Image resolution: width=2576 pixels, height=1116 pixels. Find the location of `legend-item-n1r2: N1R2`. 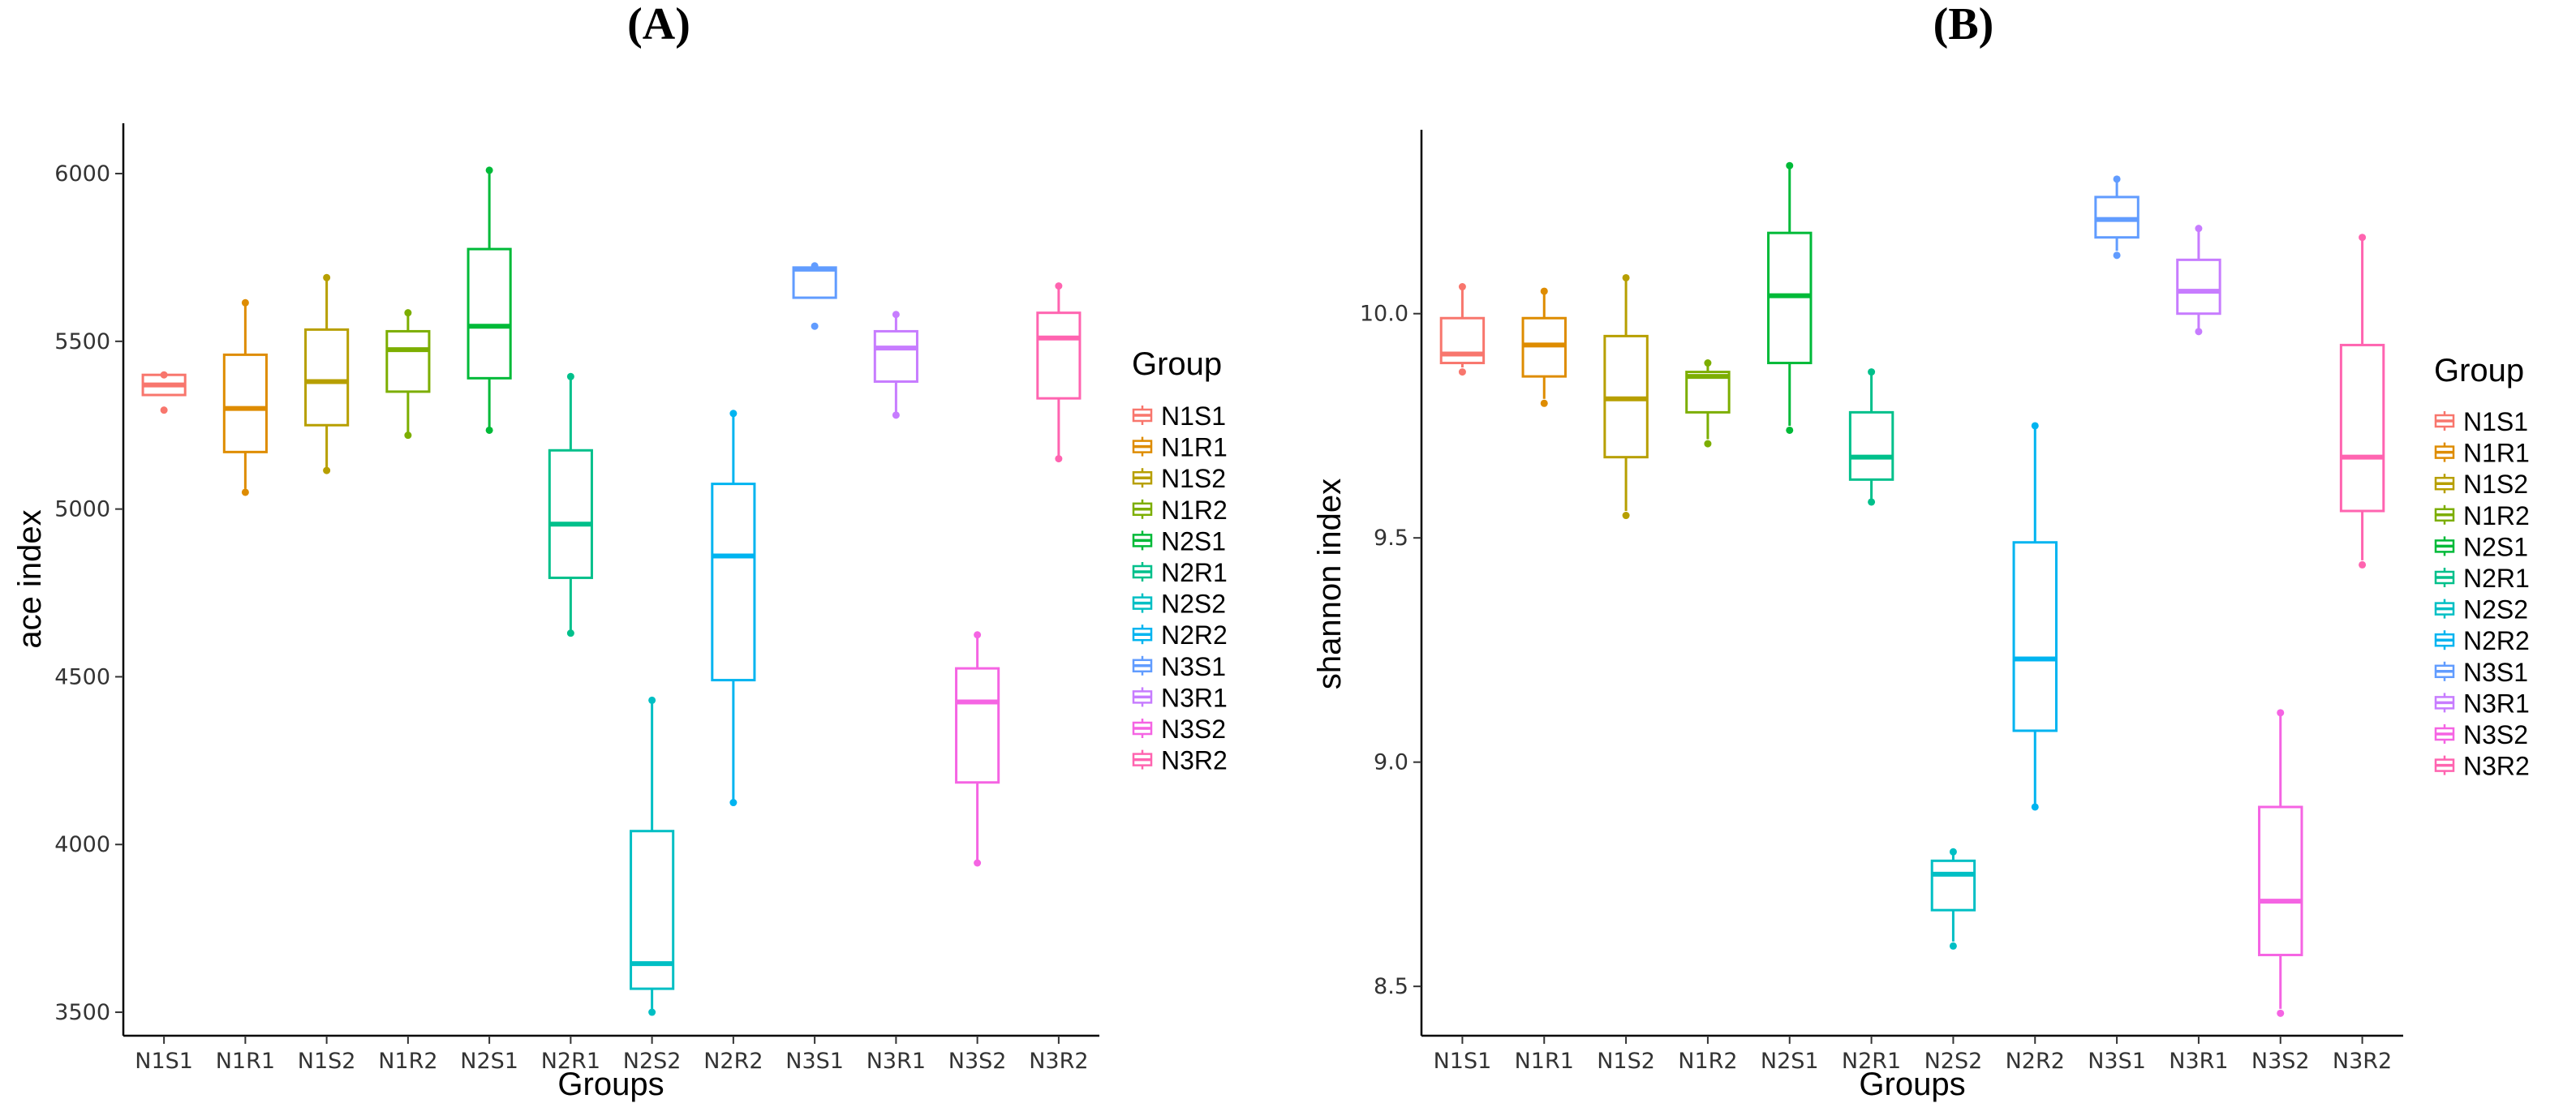

legend-item-n1r2: N1R2 is located at coordinates (1180, 510).